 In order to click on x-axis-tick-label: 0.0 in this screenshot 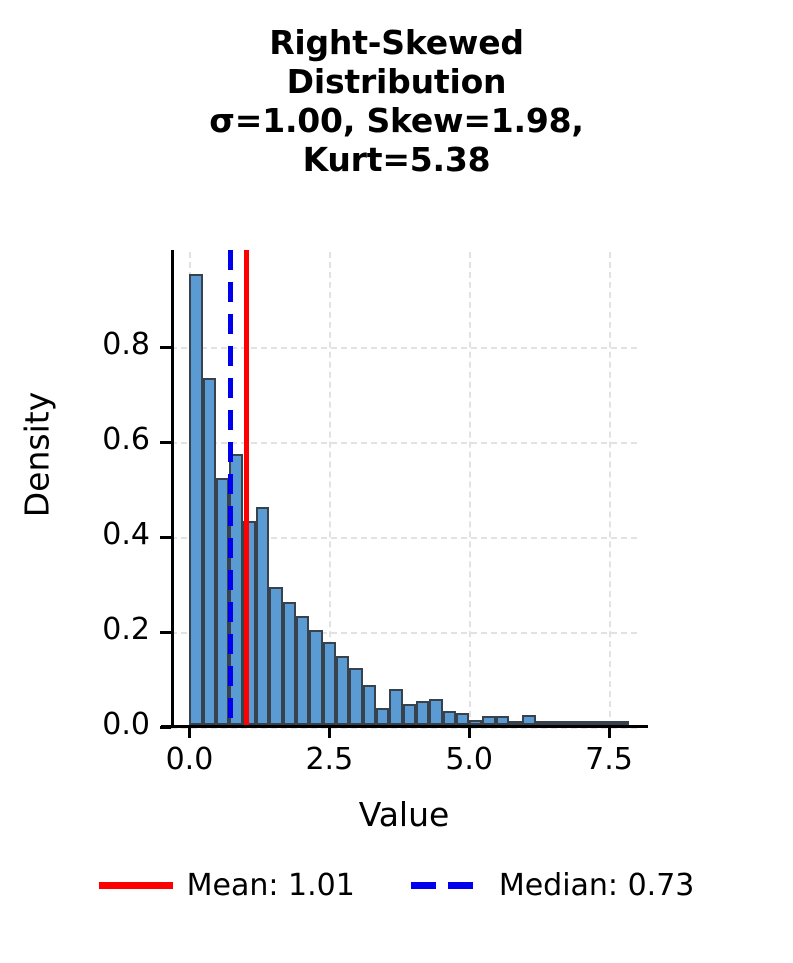, I will do `click(189, 759)`.